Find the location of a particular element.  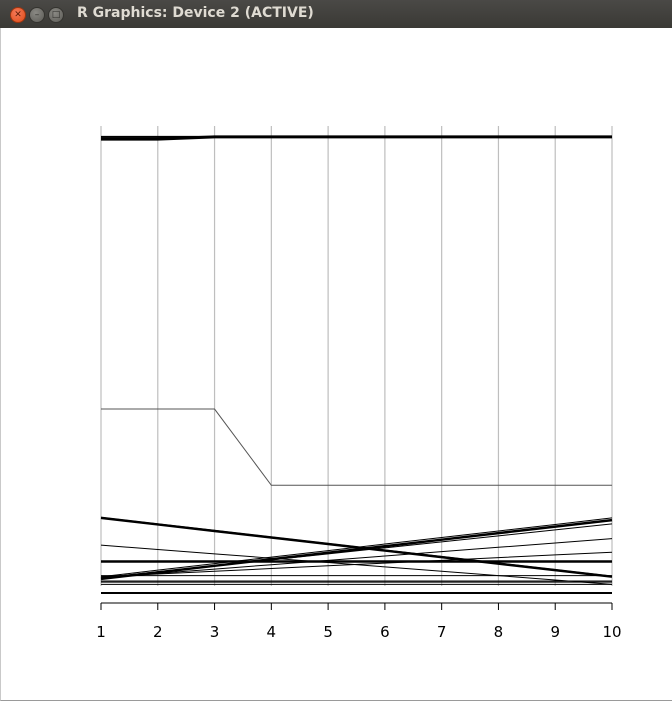

maximize-button: □ is located at coordinates (56, 15).